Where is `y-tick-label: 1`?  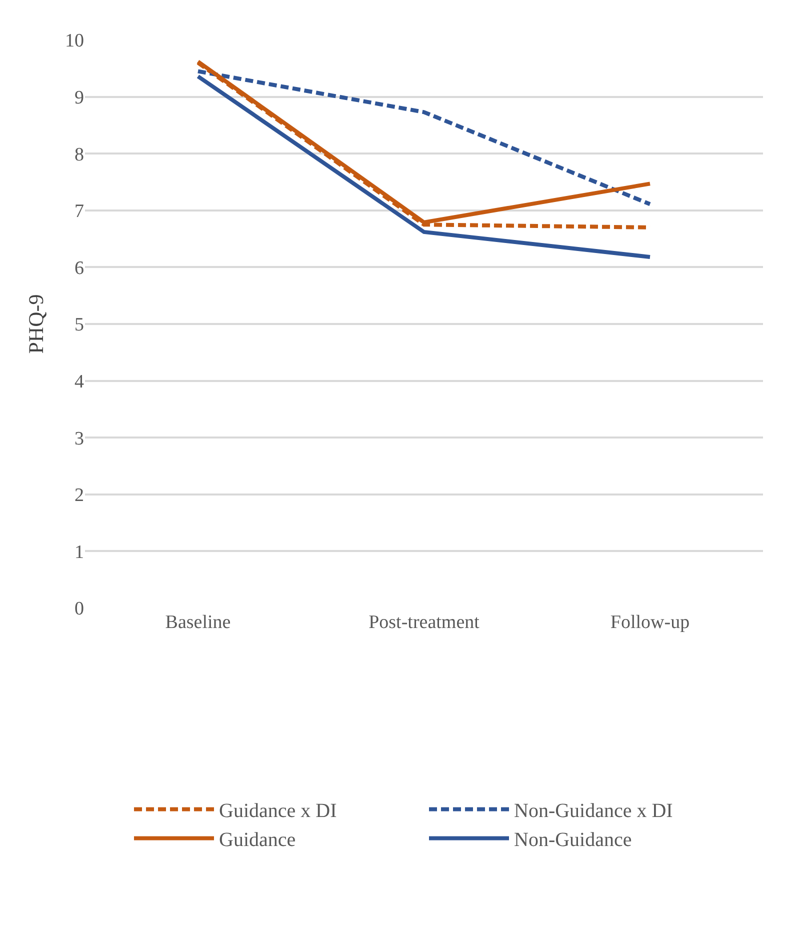
y-tick-label: 1 is located at coordinates (79, 552).